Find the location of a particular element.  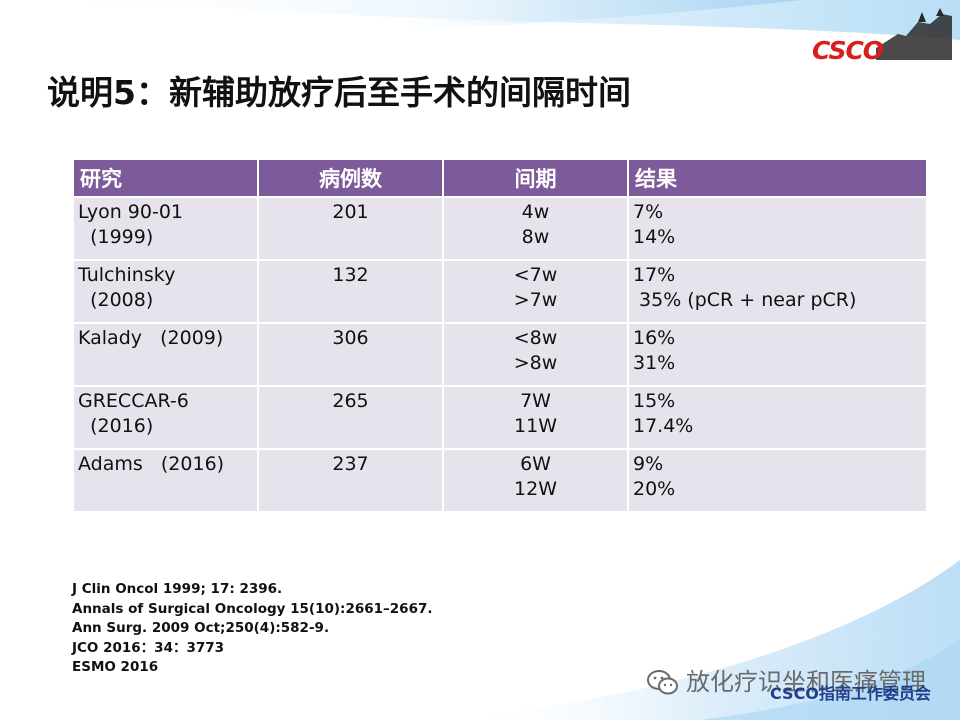

cell-result: 7% 14% is located at coordinates (777, 228).